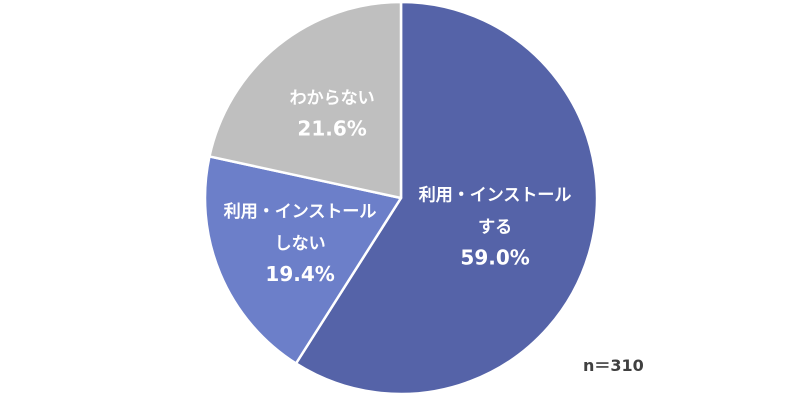  Describe the element at coordinates (332, 99) in the screenshot. I see `slice-name-label: わからない` at that location.